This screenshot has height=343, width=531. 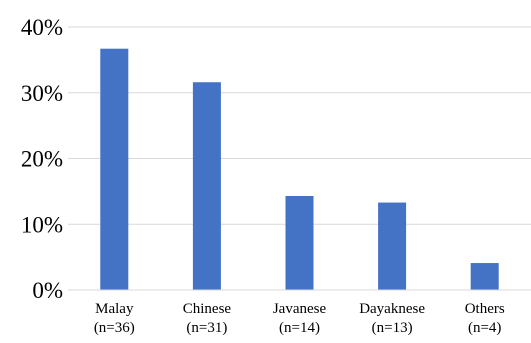 I want to click on y-axis-tick-labels: 0% 10% 20% 30% 40%, so click(x=42, y=159).